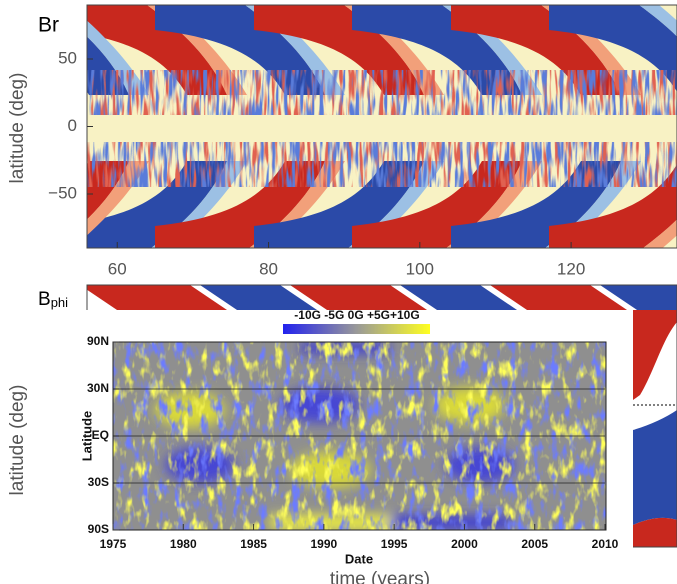 The image size is (677, 584). I want to click on x-tick-label: 2000, so click(464, 544).